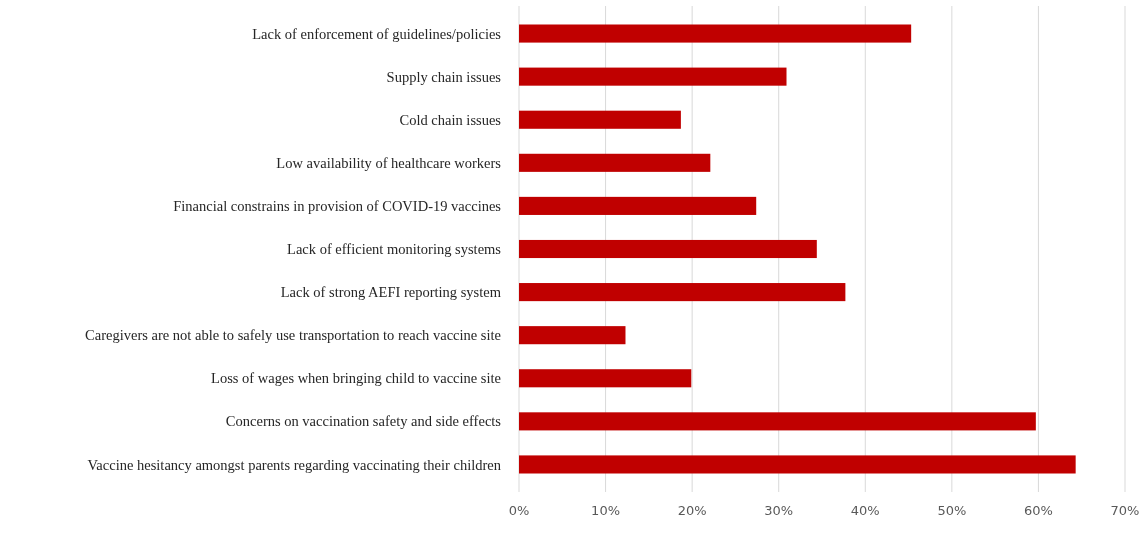  Describe the element at coordinates (444, 76) in the screenshot. I see `y-tick-label: Supply chain issues` at that location.